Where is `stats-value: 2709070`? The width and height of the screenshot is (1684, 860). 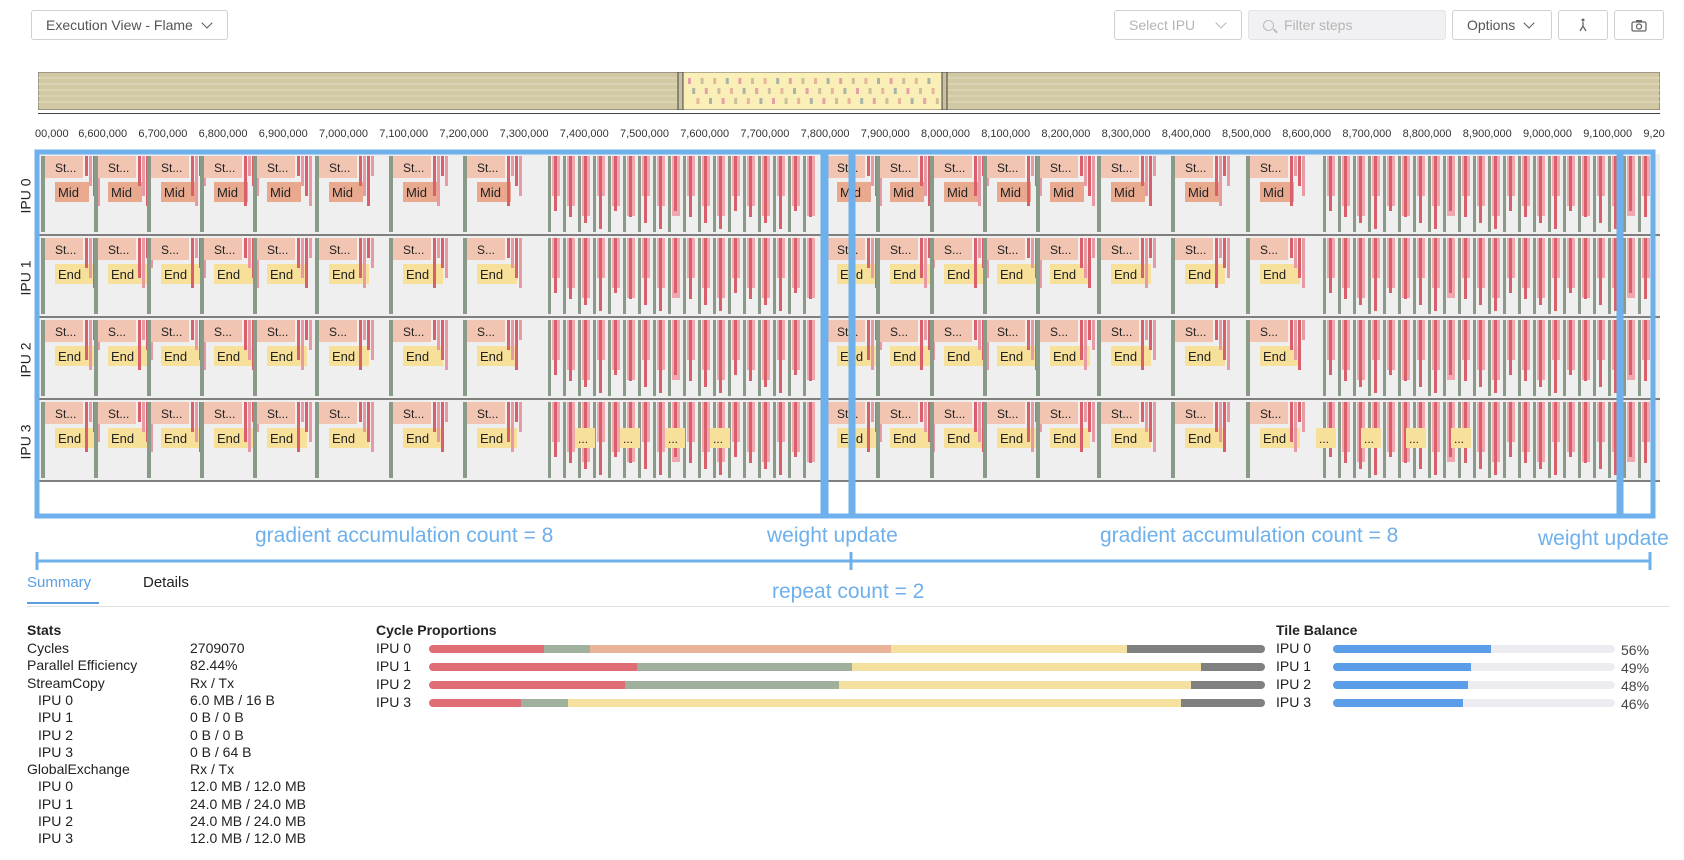 stats-value: 2709070 is located at coordinates (217, 648).